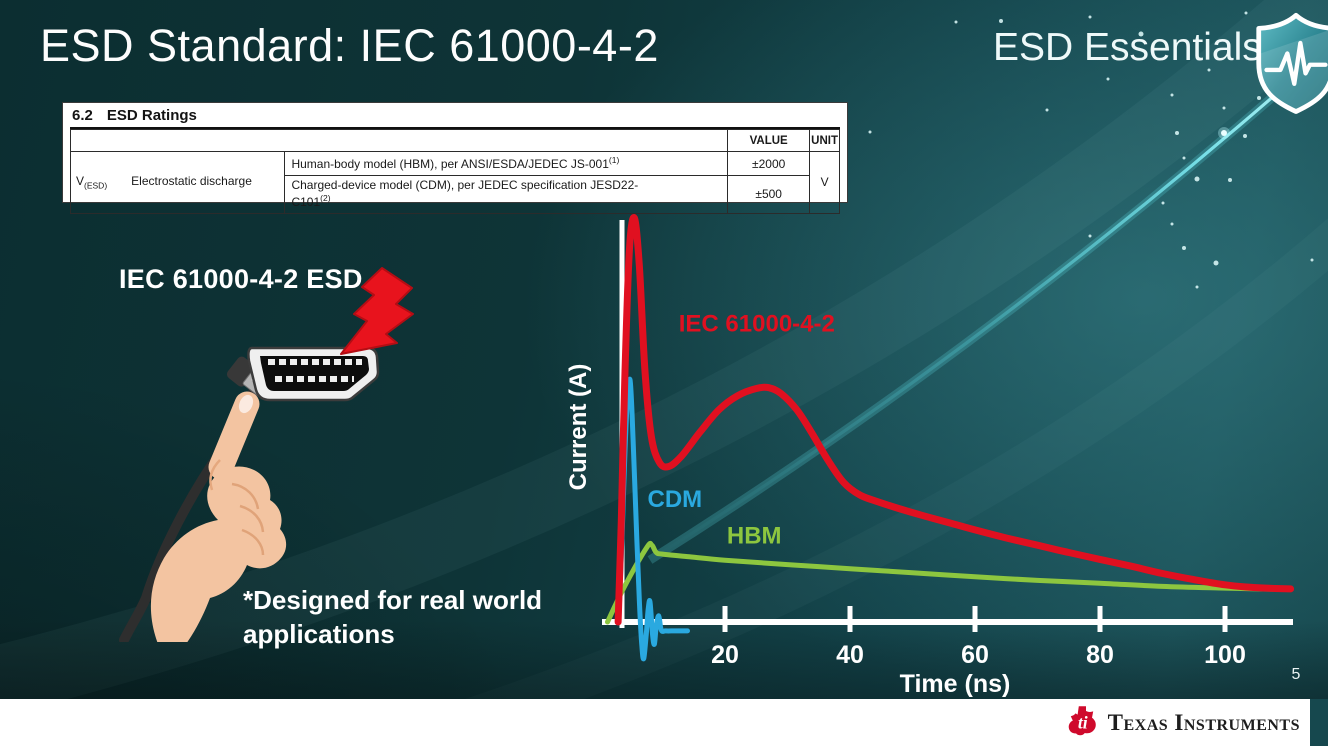 Image resolution: width=1328 pixels, height=746 pixels. What do you see at coordinates (754, 536) in the screenshot?
I see `curve-label-hbm: HBM` at bounding box center [754, 536].